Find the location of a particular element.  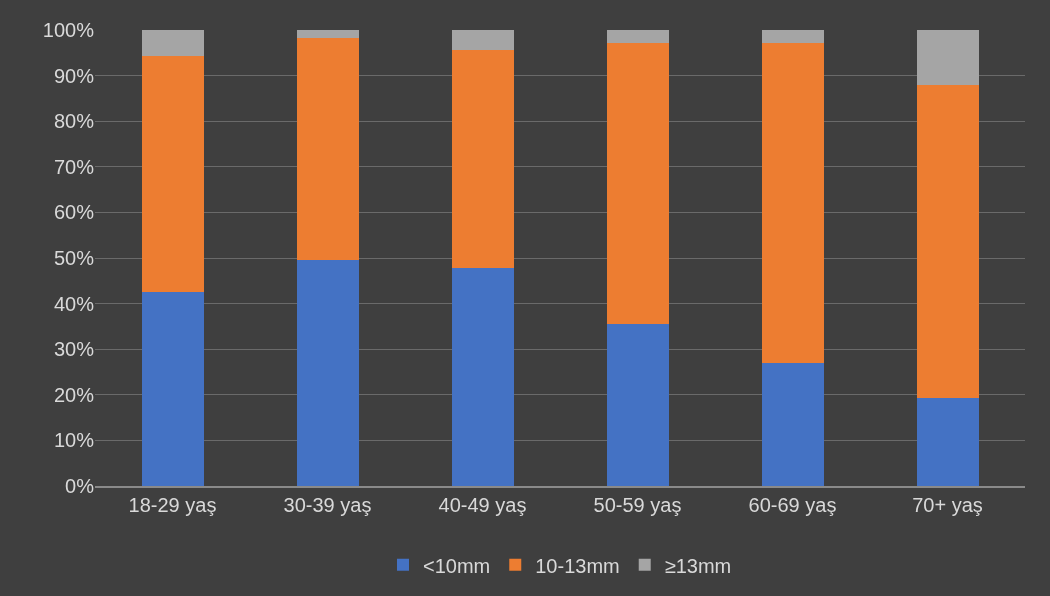

y-tick-label: 10% is located at coordinates (74, 440).